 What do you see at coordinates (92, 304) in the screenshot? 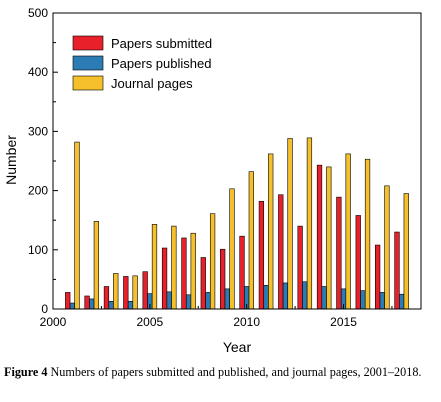
I see `bar-papers-published-2002` at bounding box center [92, 304].